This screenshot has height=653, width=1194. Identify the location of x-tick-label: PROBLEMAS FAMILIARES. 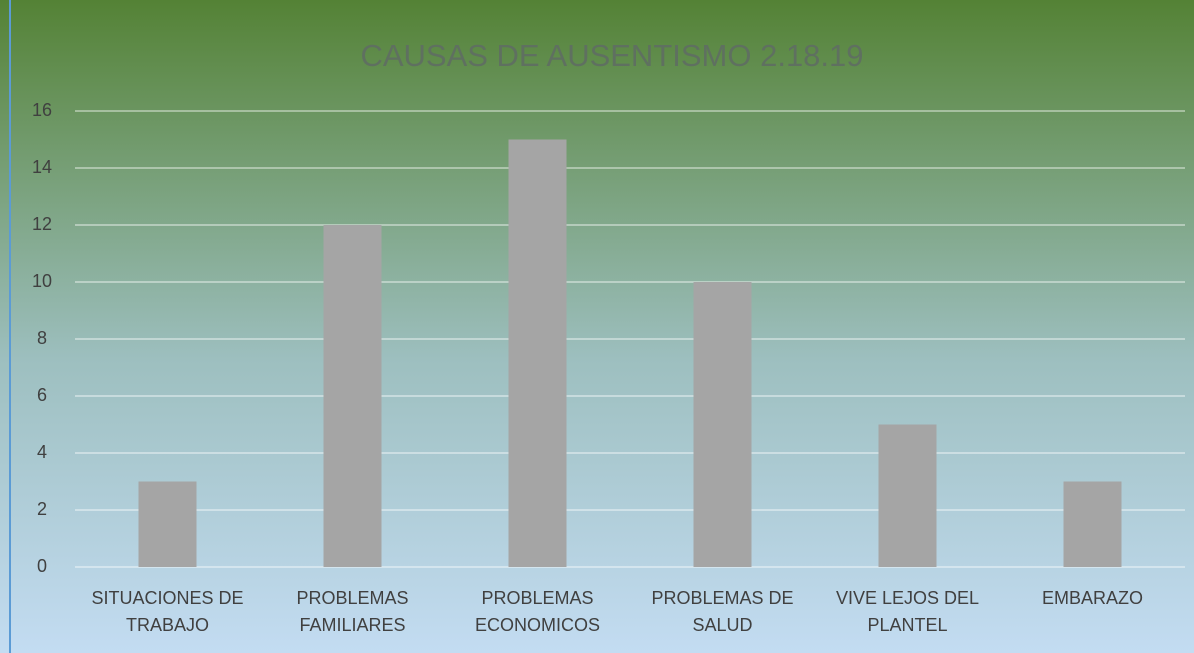
(352, 611).